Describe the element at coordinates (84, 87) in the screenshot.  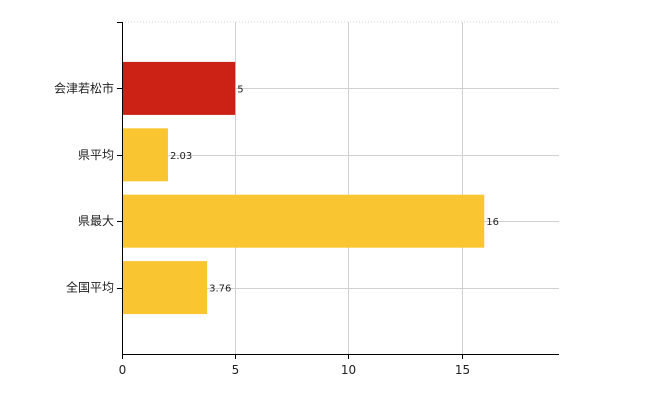
I see `category-label: 会津若松市` at that location.